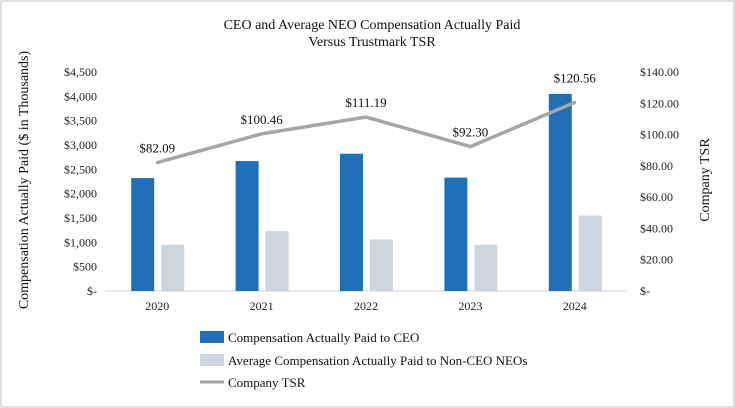 This screenshot has height=408, width=735. I want to click on y2-tick-label: $120.00, so click(659, 103).